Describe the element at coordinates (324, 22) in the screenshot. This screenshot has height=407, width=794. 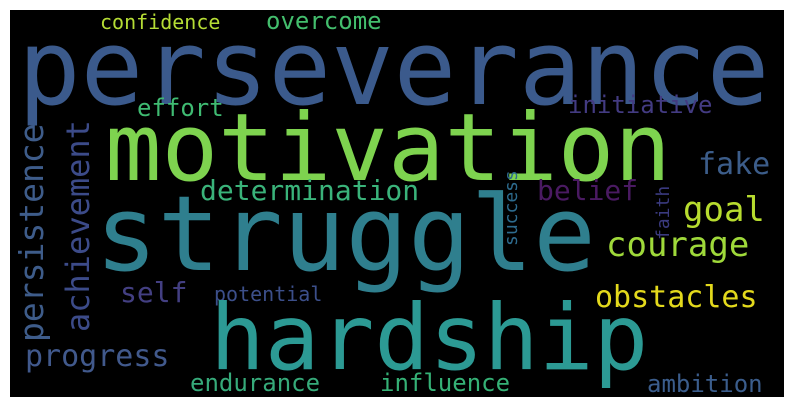
I see `word-overcome: overcome` at that location.